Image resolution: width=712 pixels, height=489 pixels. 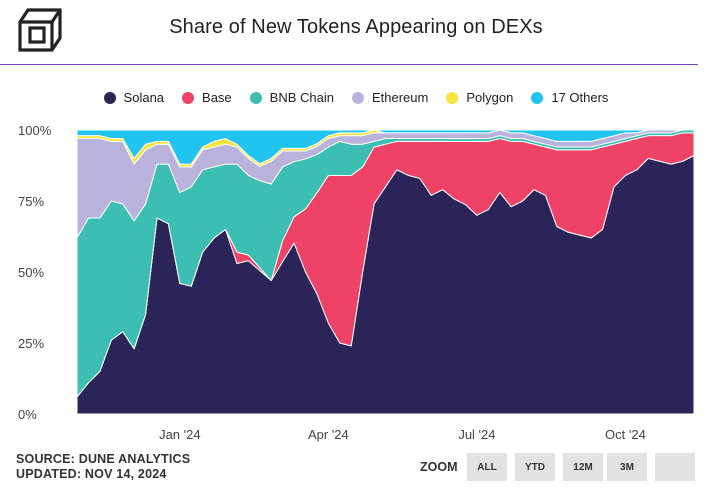 I want to click on legend-swatch-bnb-chain, so click(x=255, y=97).